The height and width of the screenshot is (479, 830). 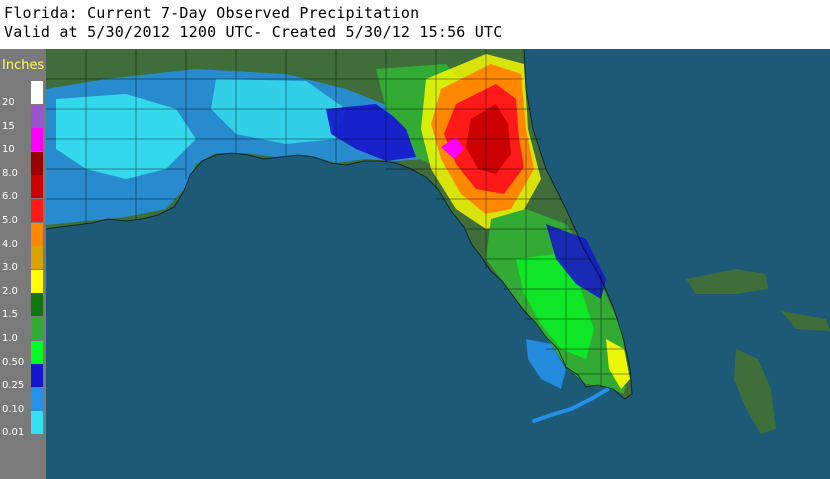 I want to click on legend-label: 6.0, so click(x=10, y=197).